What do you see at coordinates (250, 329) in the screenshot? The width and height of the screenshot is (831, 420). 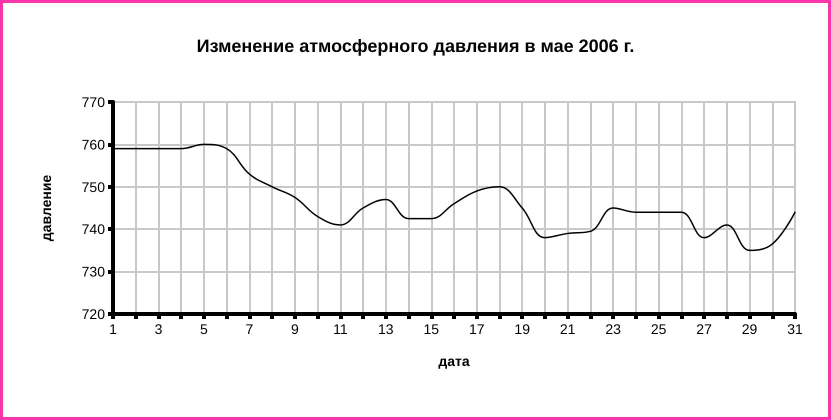 I see `x-tick-label: 7` at bounding box center [250, 329].